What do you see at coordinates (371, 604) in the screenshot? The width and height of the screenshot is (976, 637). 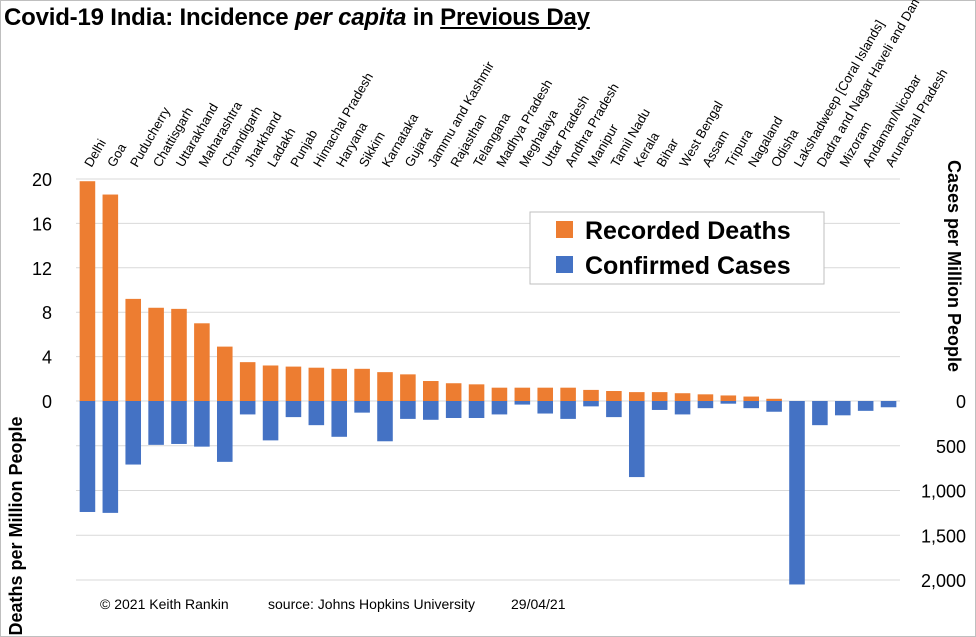 I see `footer-source: source: Johns Hopkins University` at bounding box center [371, 604].